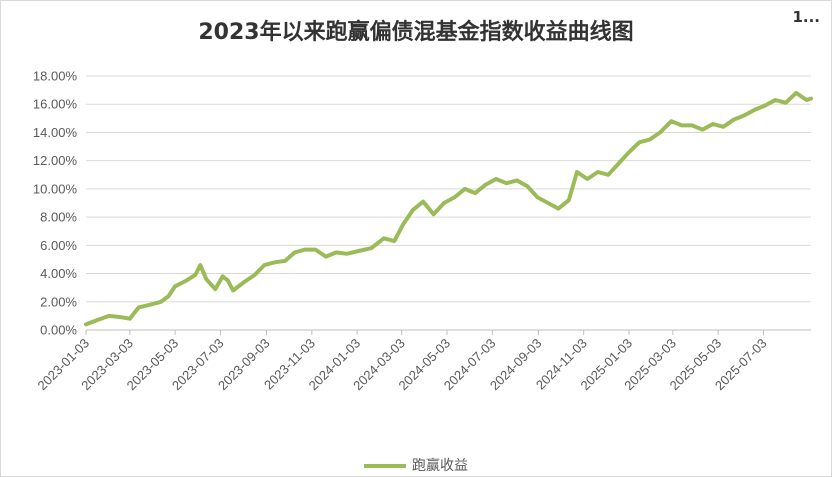 The height and width of the screenshot is (477, 832). Describe the element at coordinates (58, 245) in the screenshot. I see `y-tick-label: 6.00%` at that location.